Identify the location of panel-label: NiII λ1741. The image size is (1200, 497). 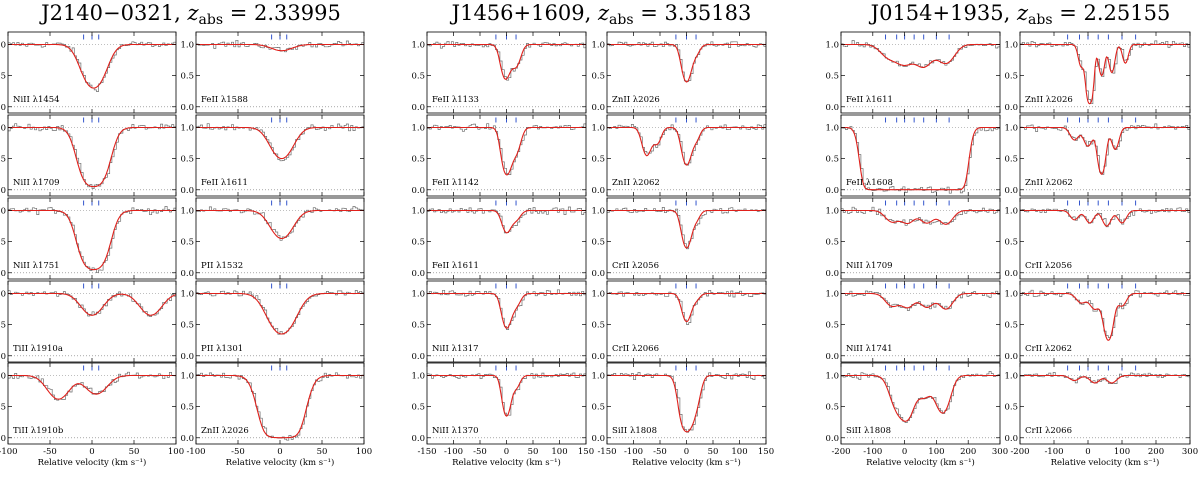
(869, 349).